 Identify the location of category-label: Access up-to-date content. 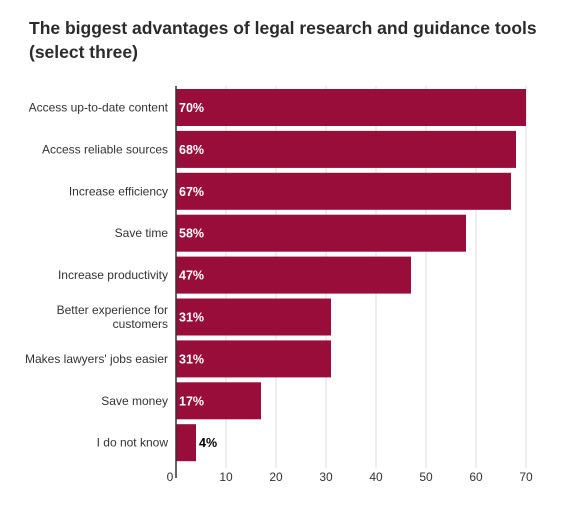
(99, 108).